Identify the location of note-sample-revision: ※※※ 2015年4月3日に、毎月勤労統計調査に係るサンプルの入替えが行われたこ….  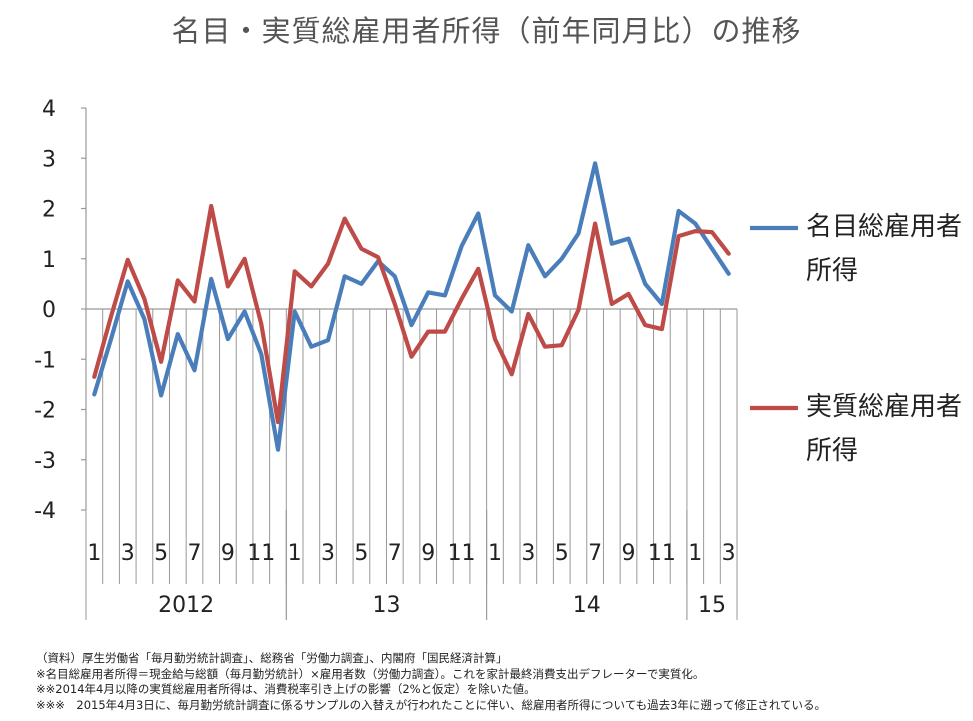
(431, 704).